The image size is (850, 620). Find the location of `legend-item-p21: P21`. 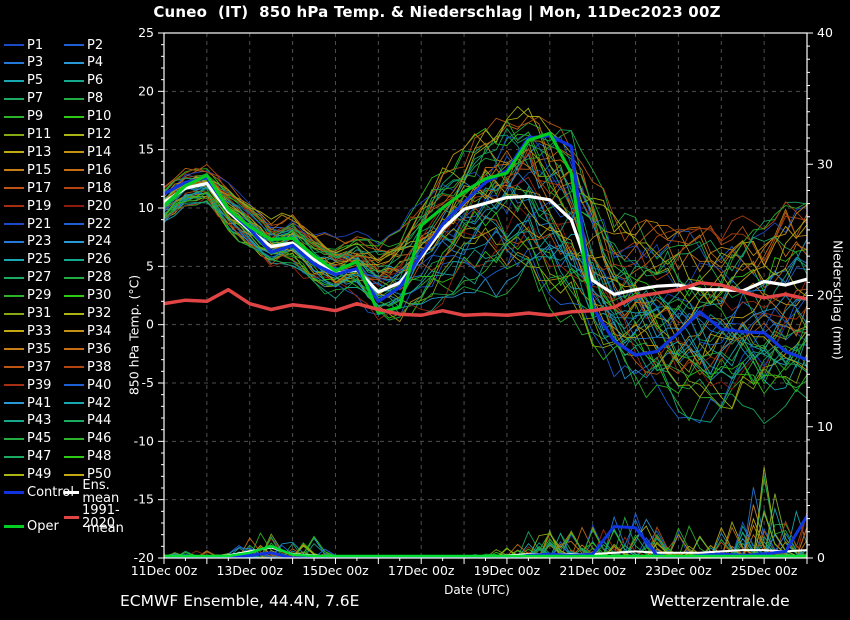

legend-item-p21: P21 is located at coordinates (27, 224).